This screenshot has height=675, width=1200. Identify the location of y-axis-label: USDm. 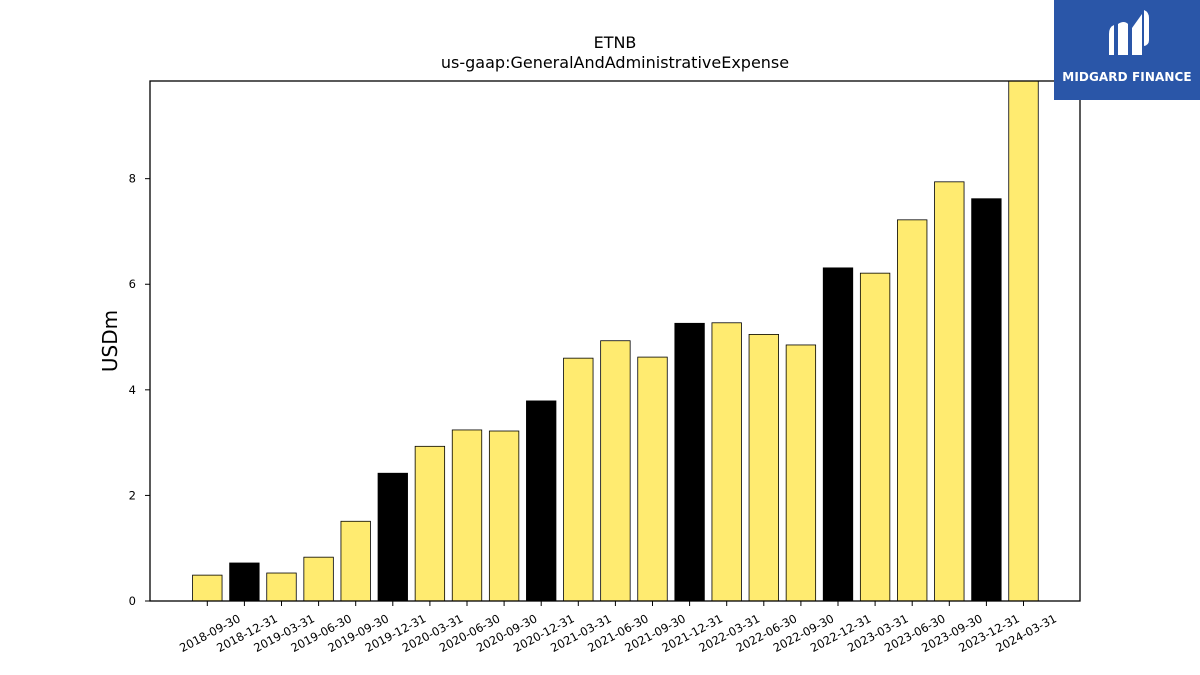
(110, 341).